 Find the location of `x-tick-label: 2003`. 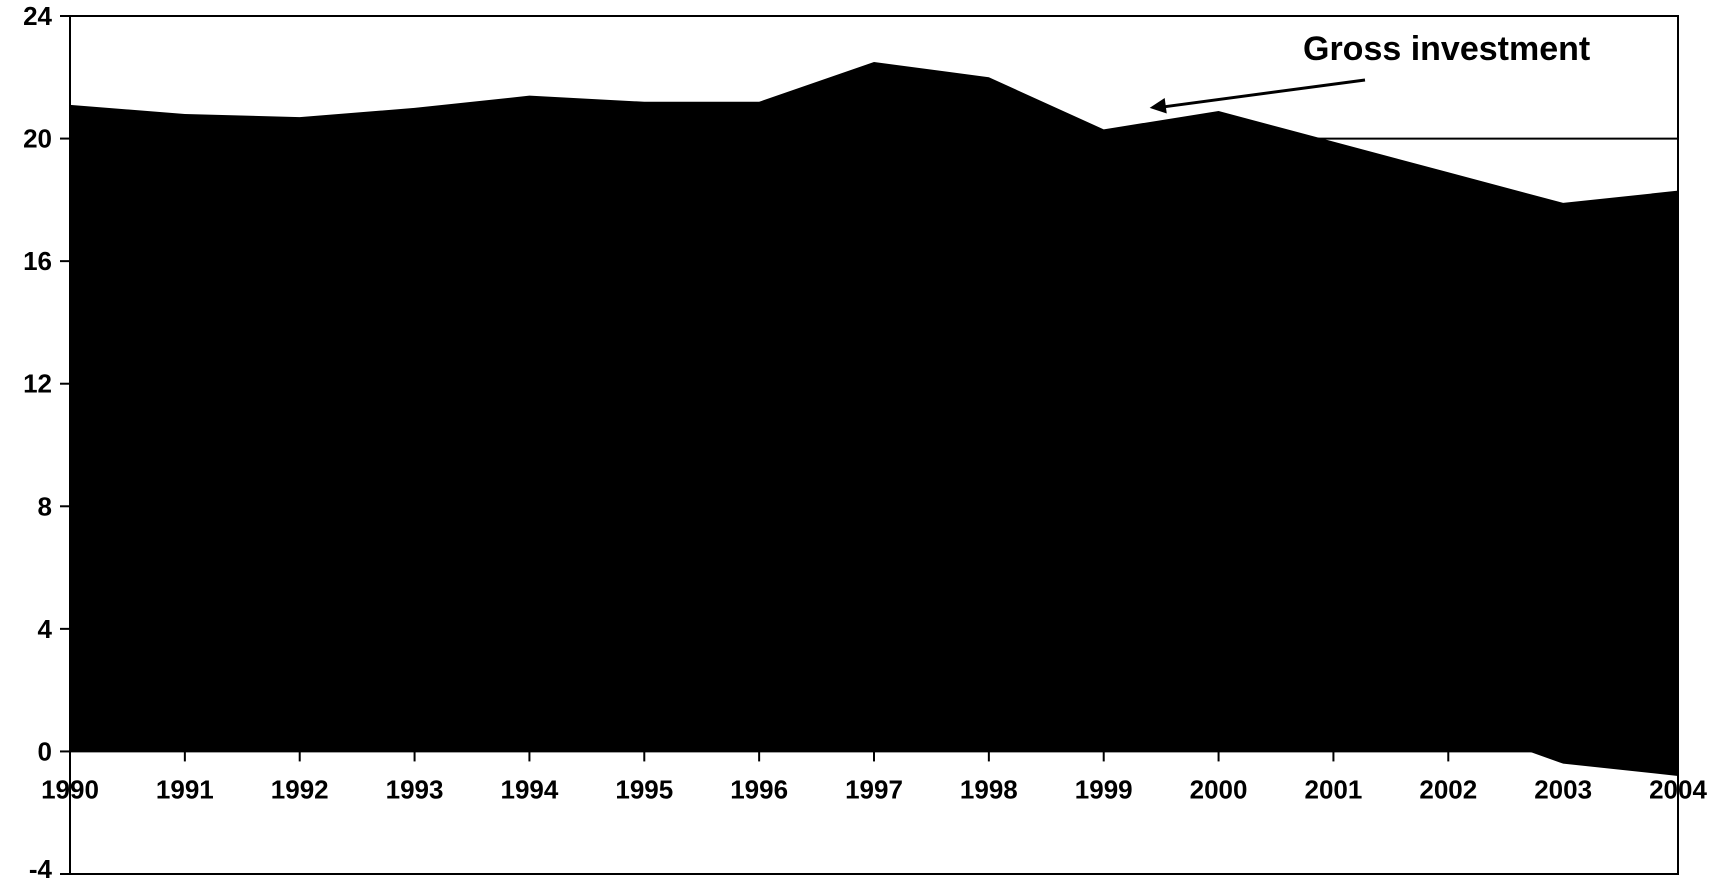

x-tick-label: 2003 is located at coordinates (1563, 789).